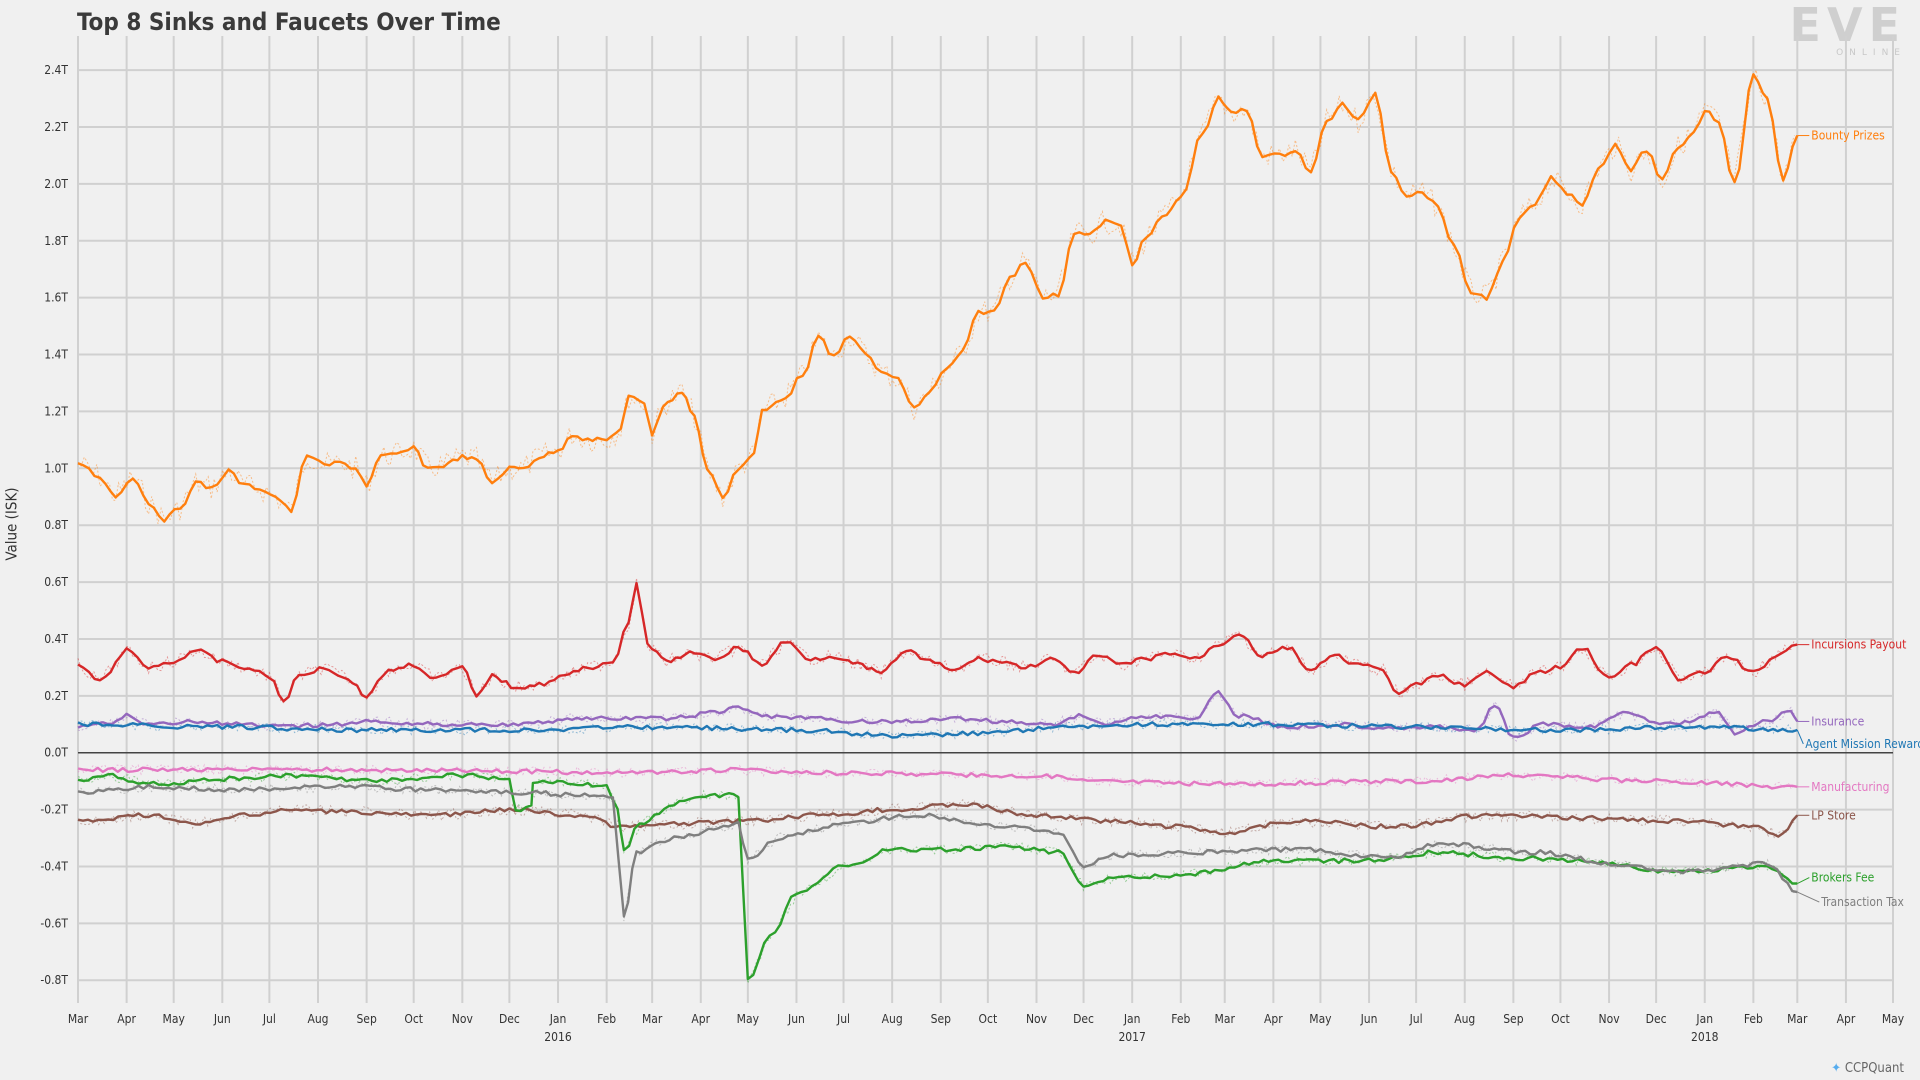  Describe the element at coordinates (56, 127) in the screenshot. I see `y-tick-label: 2.2T` at that location.